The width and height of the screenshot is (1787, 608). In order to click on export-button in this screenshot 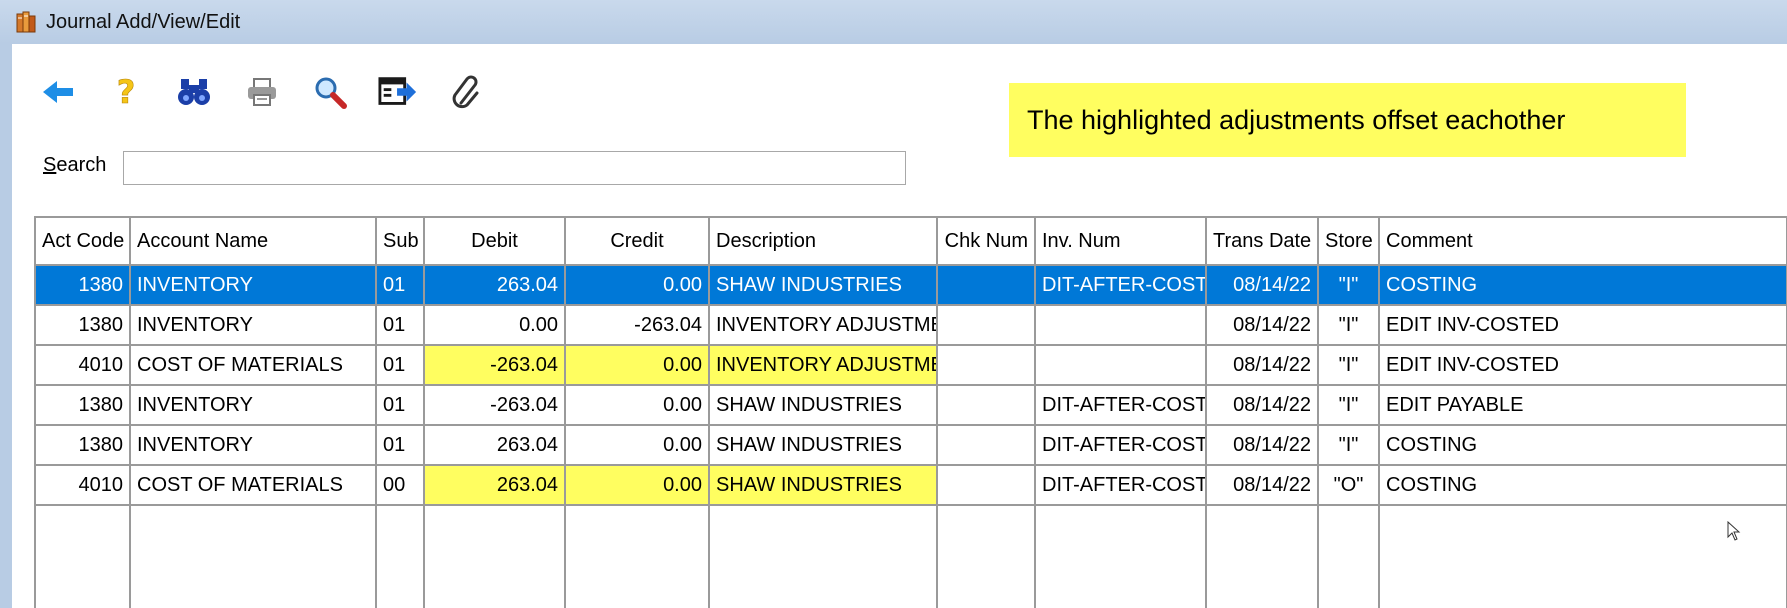, I will do `click(398, 92)`.